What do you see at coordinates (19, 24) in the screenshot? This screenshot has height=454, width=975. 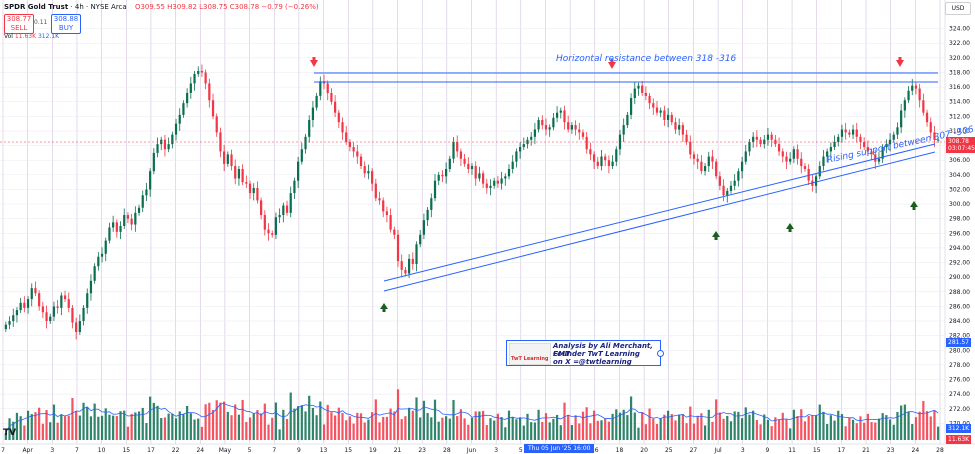 I see `sell-button: 308.77 SELL` at bounding box center [19, 24].